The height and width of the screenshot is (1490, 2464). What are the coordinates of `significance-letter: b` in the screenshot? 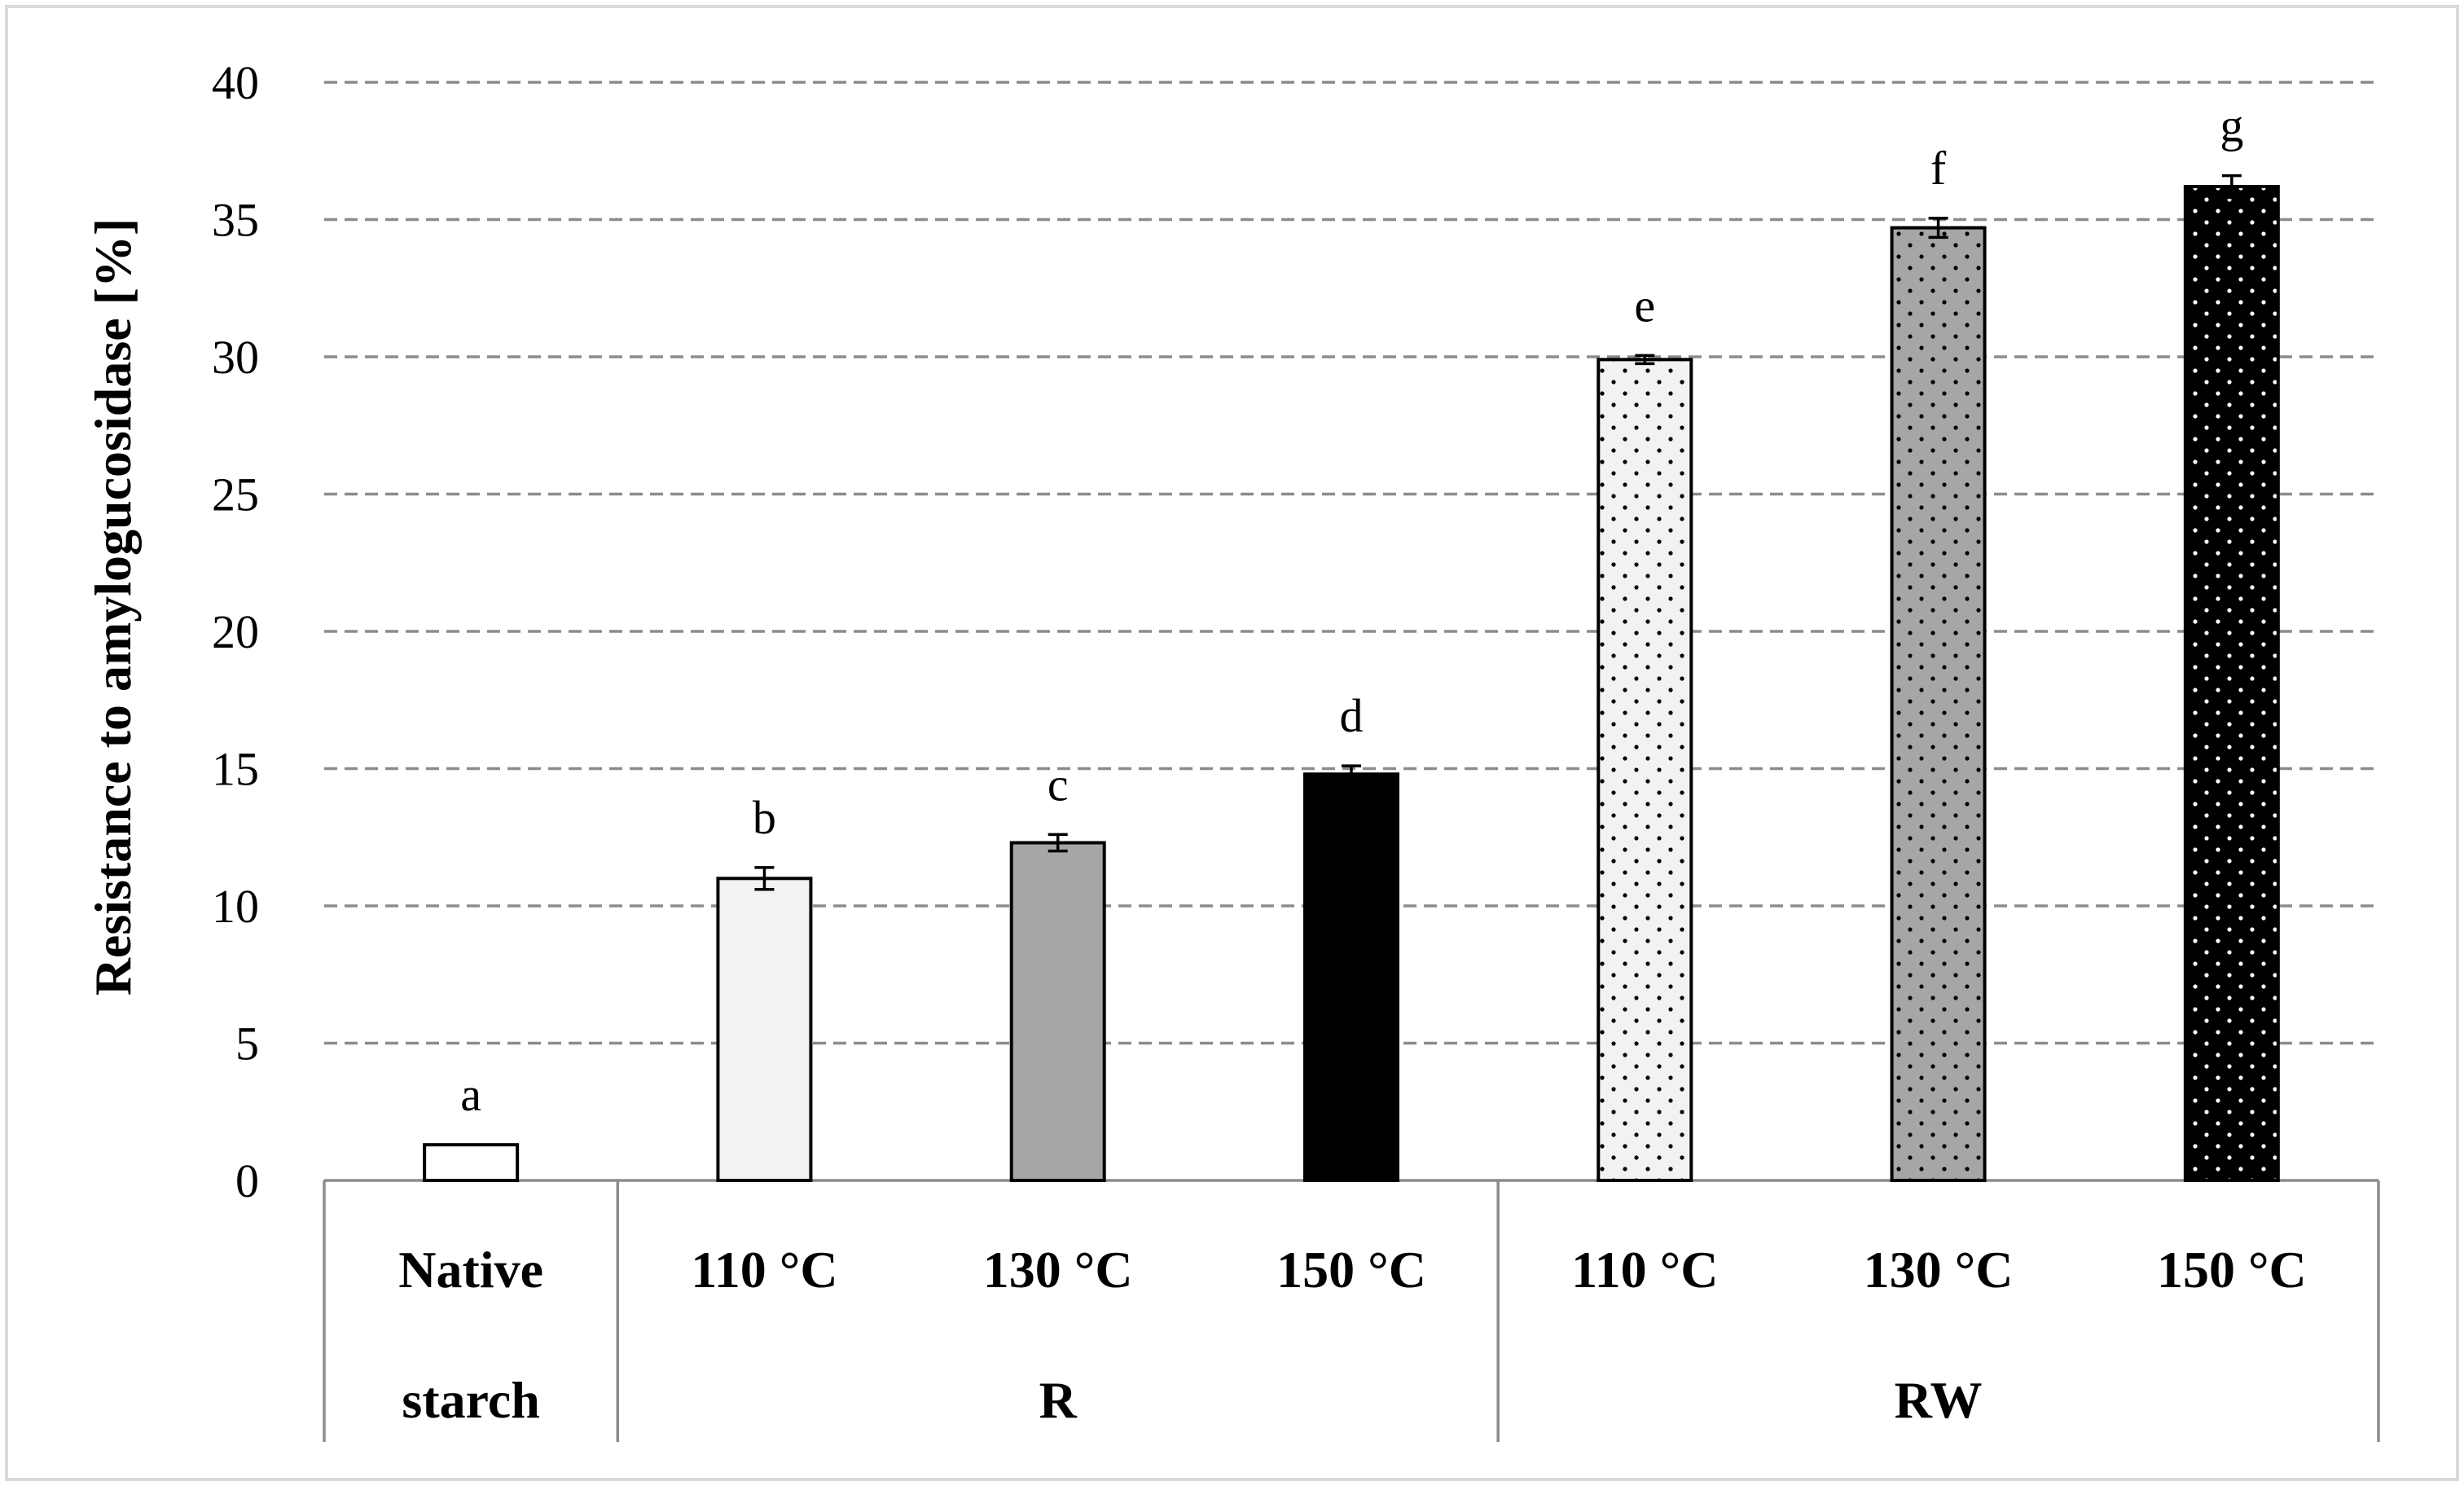 It's located at (764, 817).